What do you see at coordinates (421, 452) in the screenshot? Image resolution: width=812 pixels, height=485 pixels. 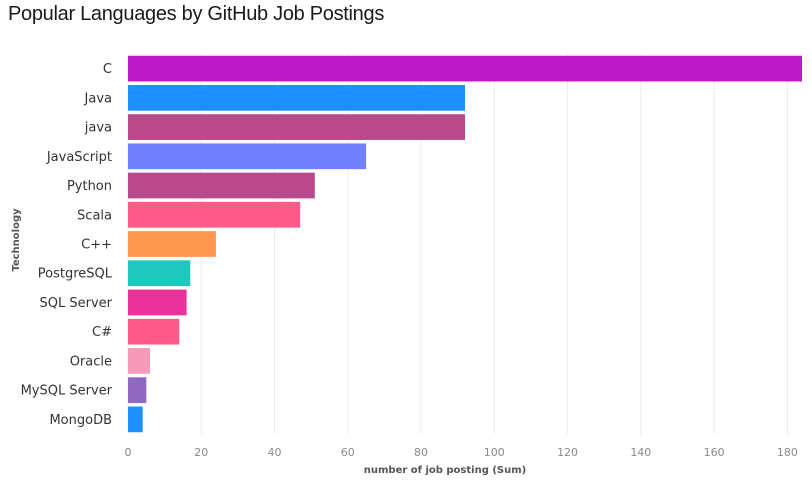 I see `x-tick-label: 80` at bounding box center [421, 452].